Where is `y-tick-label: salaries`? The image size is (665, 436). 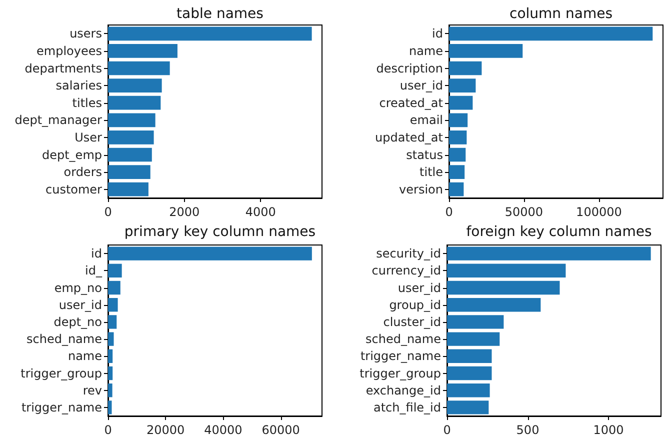
y-tick-label: salaries is located at coordinates (79, 85).